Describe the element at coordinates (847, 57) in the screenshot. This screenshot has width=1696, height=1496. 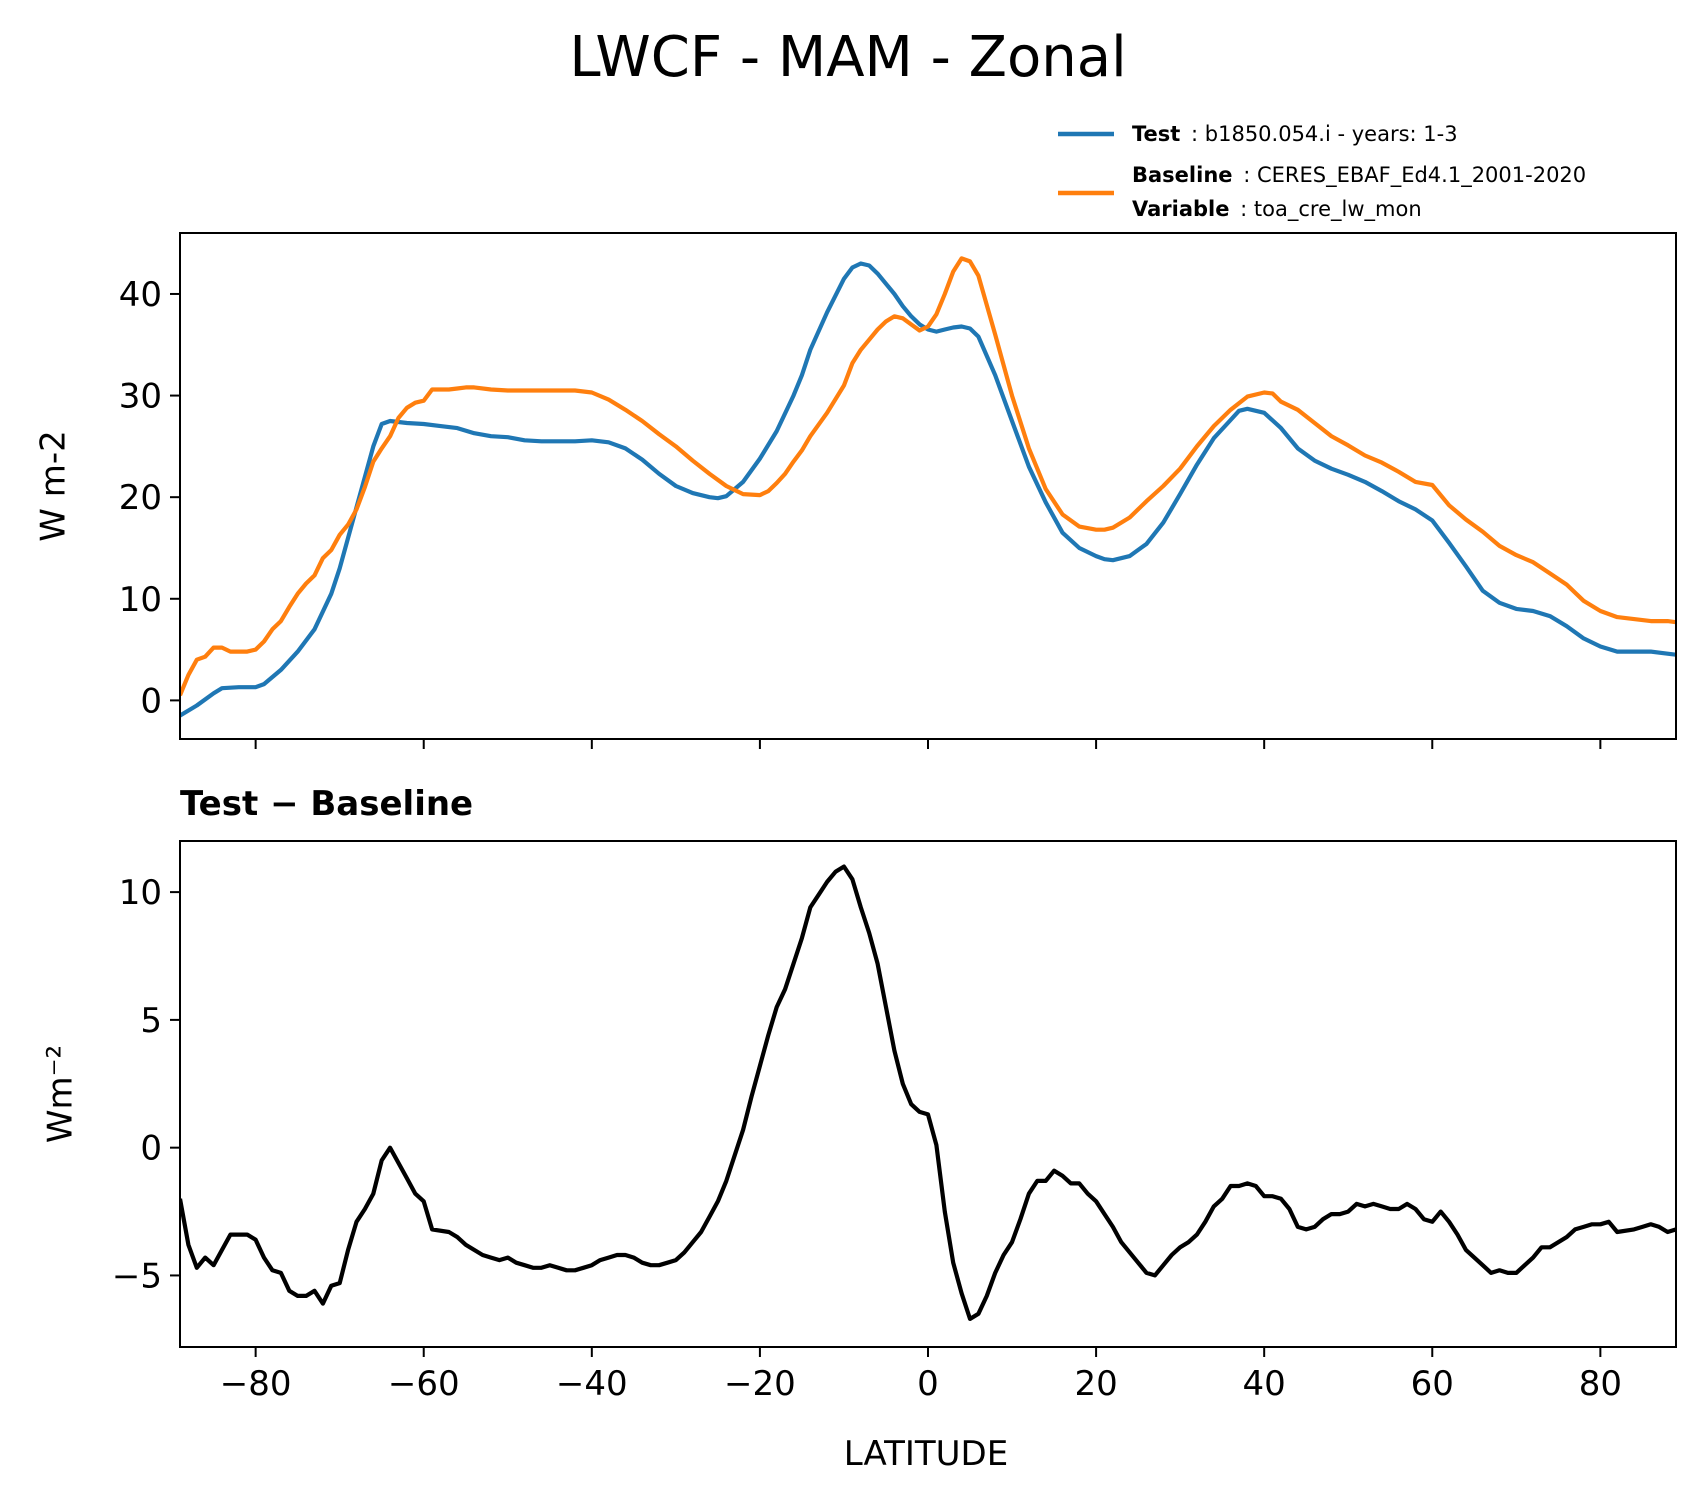
I see `figure-title: LWCF - MAM - Zonal` at that location.